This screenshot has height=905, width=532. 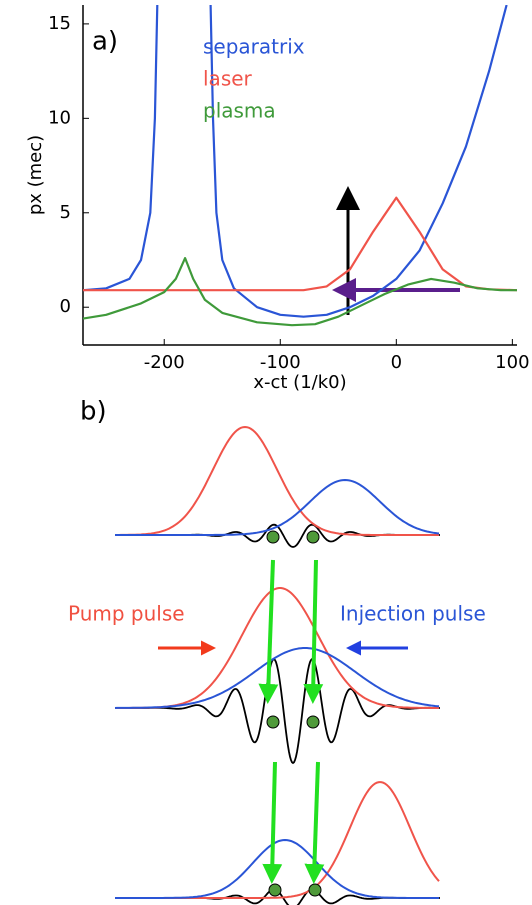 I want to click on panel-label: a), so click(x=105, y=42).